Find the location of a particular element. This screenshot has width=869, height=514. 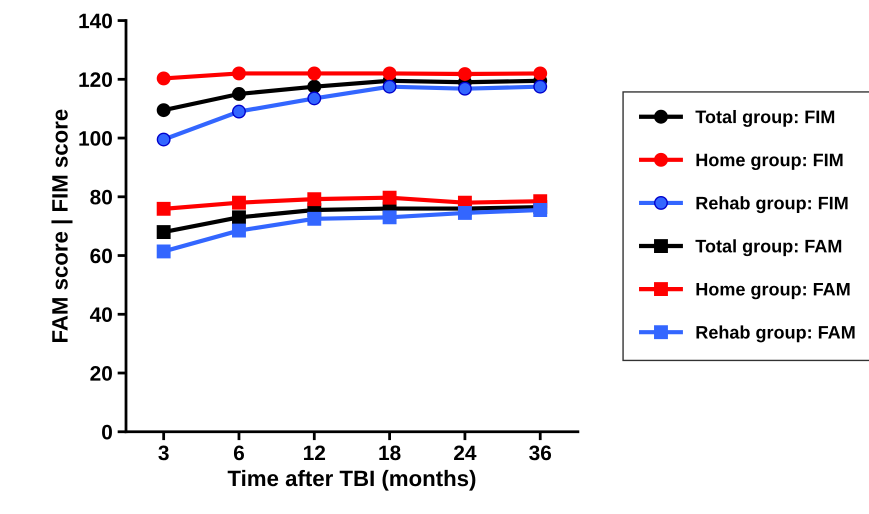

x-tick-label: 36 is located at coordinates (540, 453).